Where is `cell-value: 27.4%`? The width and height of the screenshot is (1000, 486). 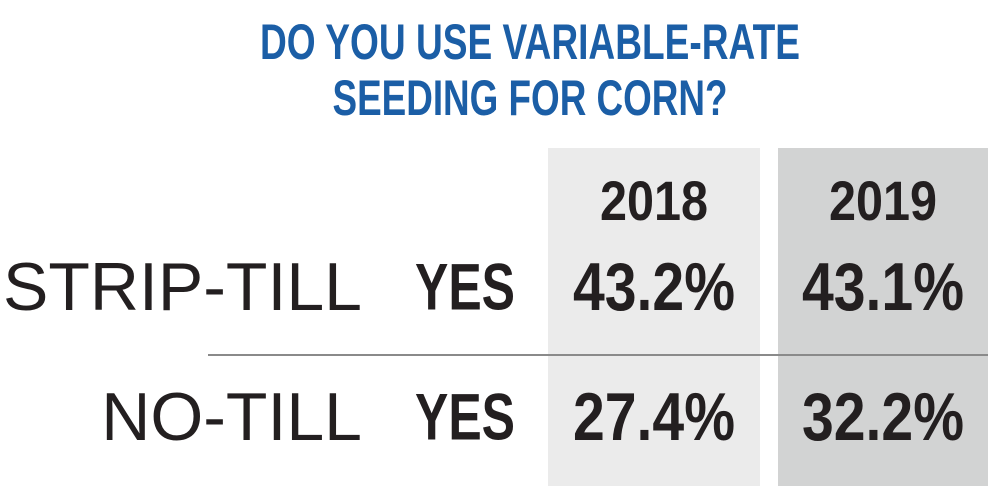 cell-value: 27.4% is located at coordinates (654, 417).